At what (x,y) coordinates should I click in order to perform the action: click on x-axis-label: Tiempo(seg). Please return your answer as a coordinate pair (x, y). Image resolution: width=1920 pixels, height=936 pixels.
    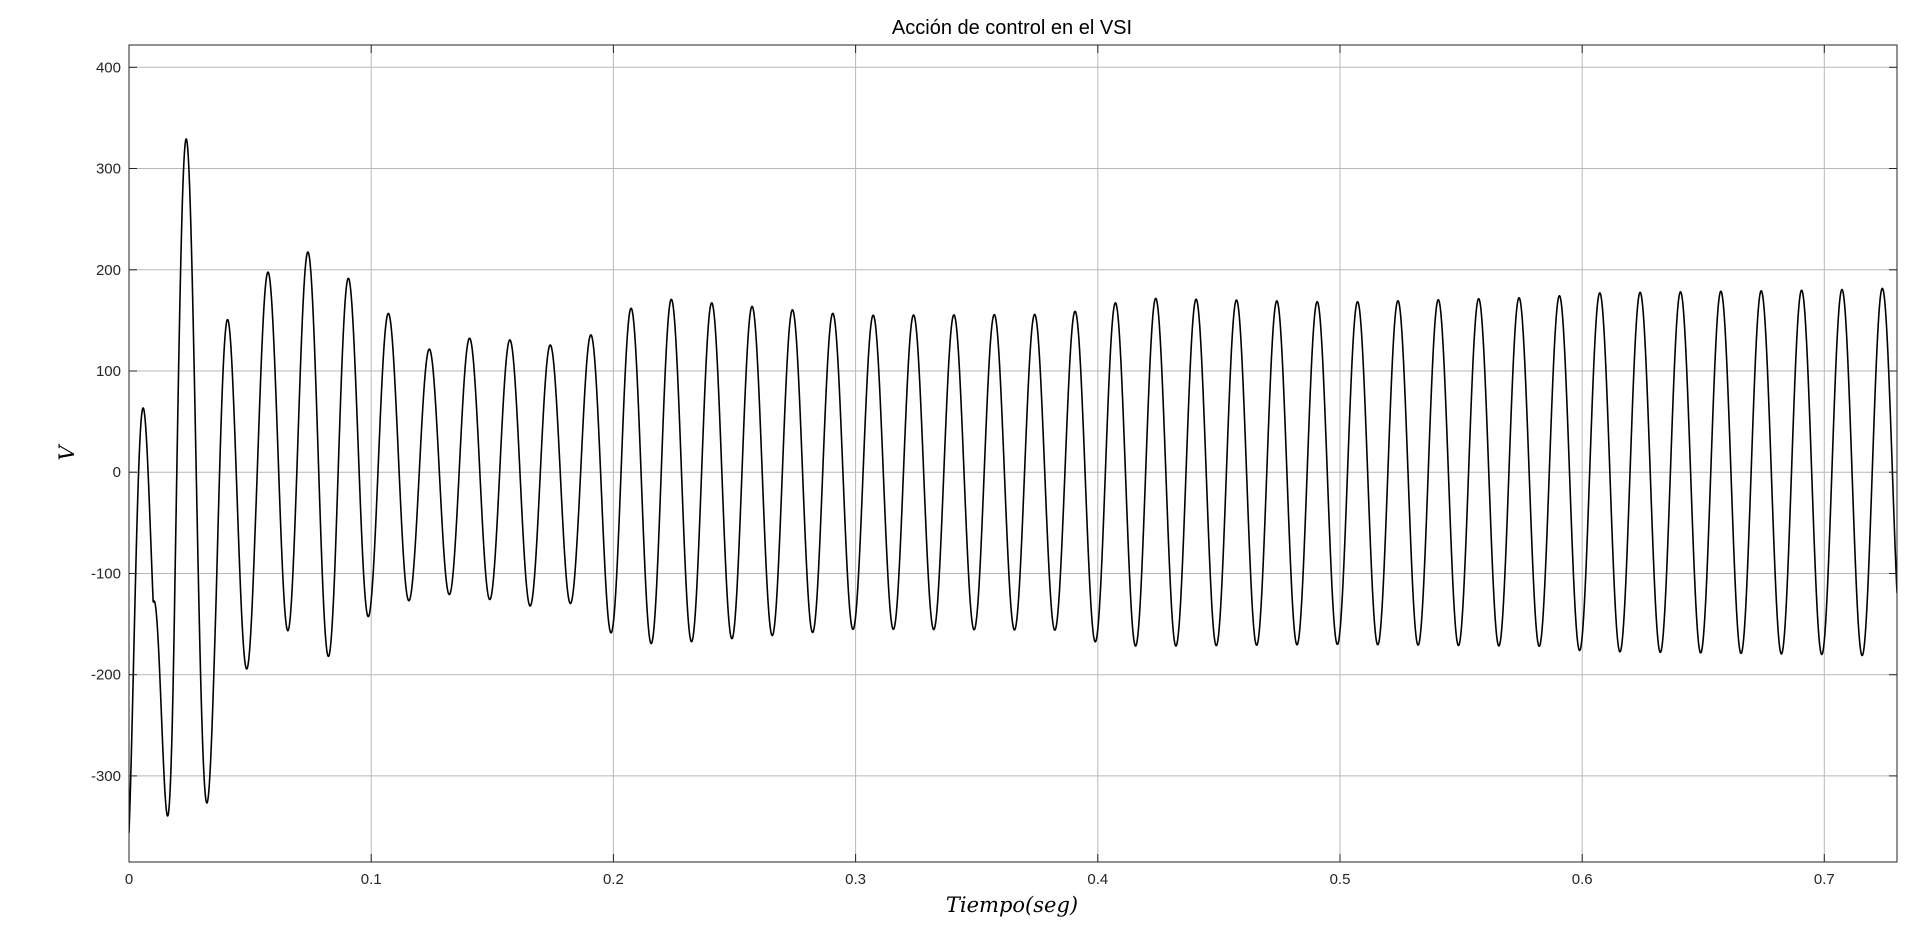
    Looking at the image, I should click on (1012, 905).